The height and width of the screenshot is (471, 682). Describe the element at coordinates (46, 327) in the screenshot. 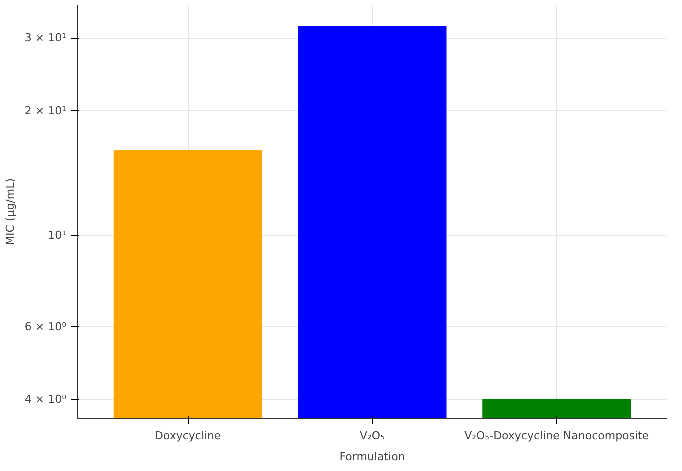

I see `y-tick-label: 6 × 10⁰` at that location.